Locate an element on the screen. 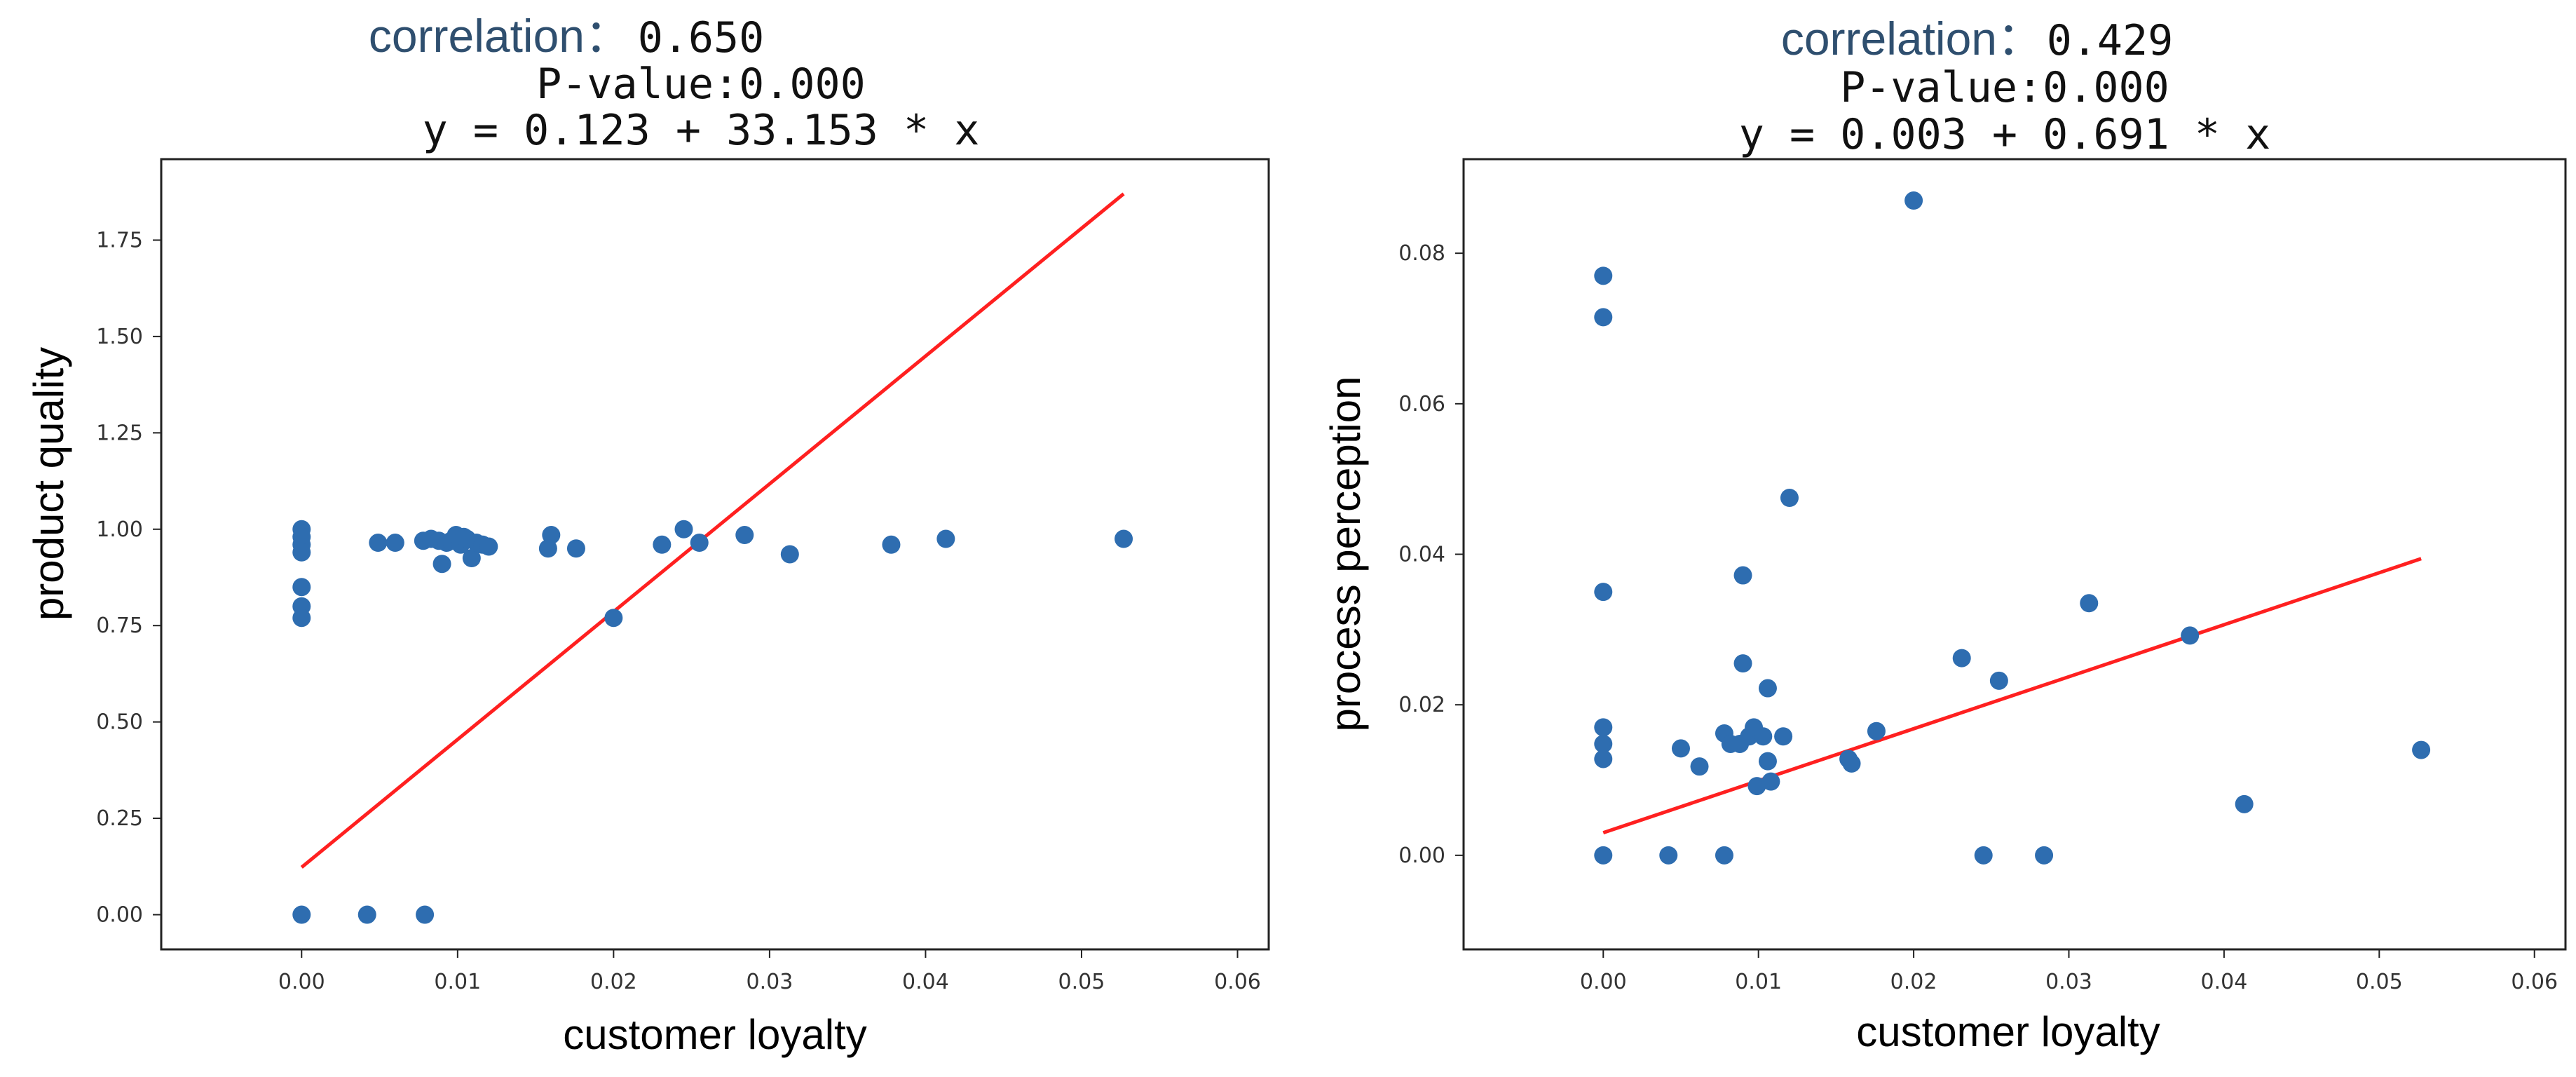  y-tick-label: 1.50 is located at coordinates (119, 337).